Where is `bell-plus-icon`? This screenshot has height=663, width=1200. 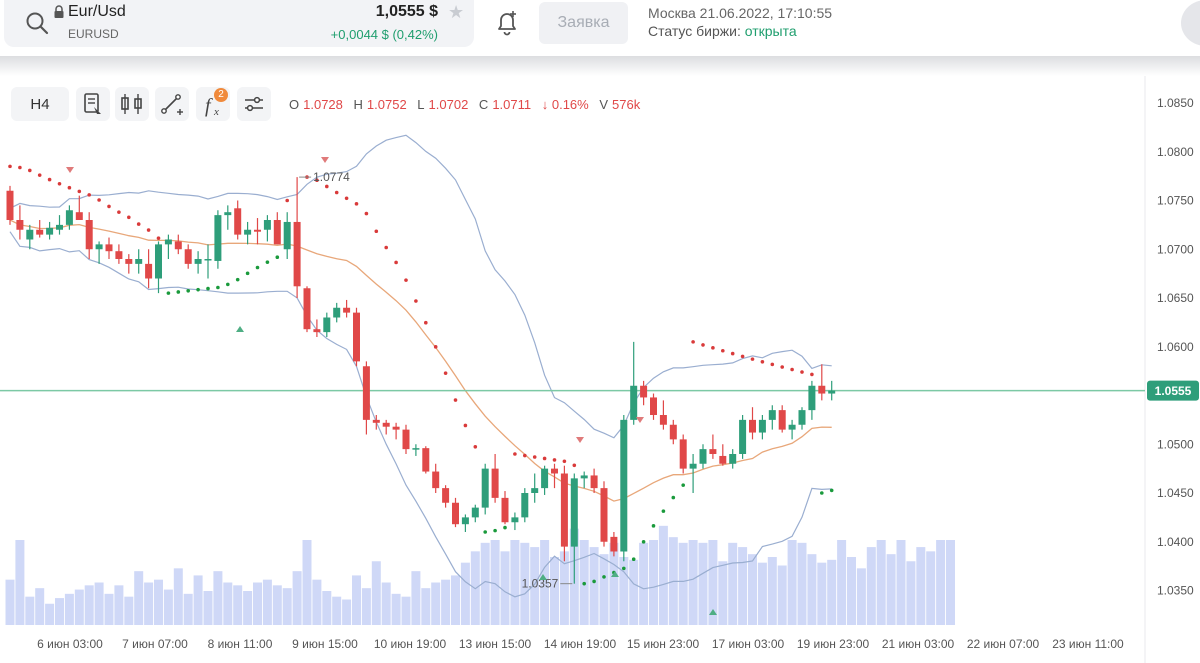 bell-plus-icon is located at coordinates (507, 23).